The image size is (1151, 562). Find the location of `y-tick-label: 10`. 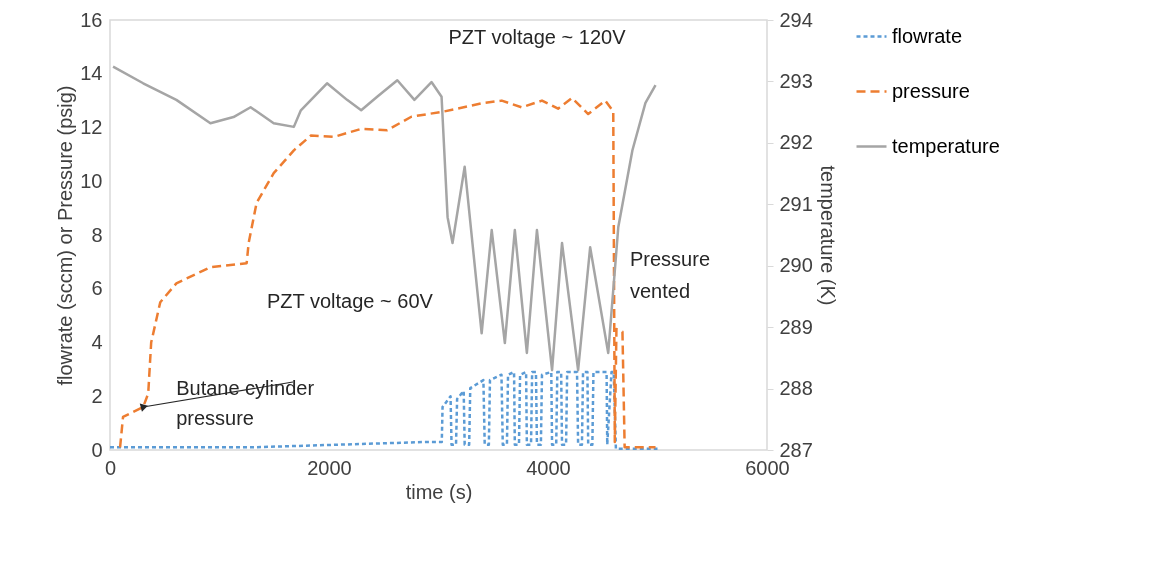

y-tick-label: 10 is located at coordinates (91, 180).